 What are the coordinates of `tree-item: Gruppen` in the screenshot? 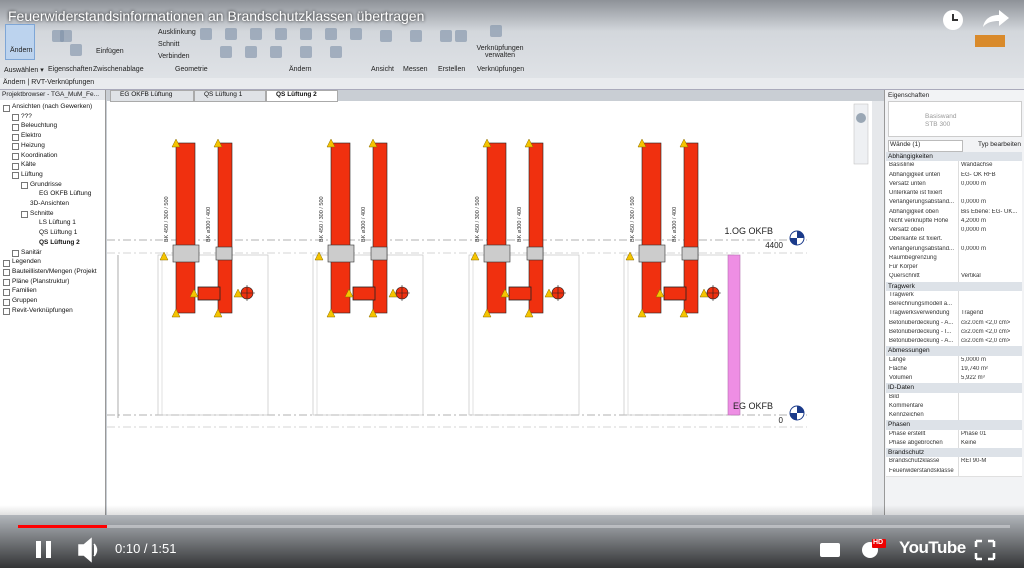 It's located at (25, 300).